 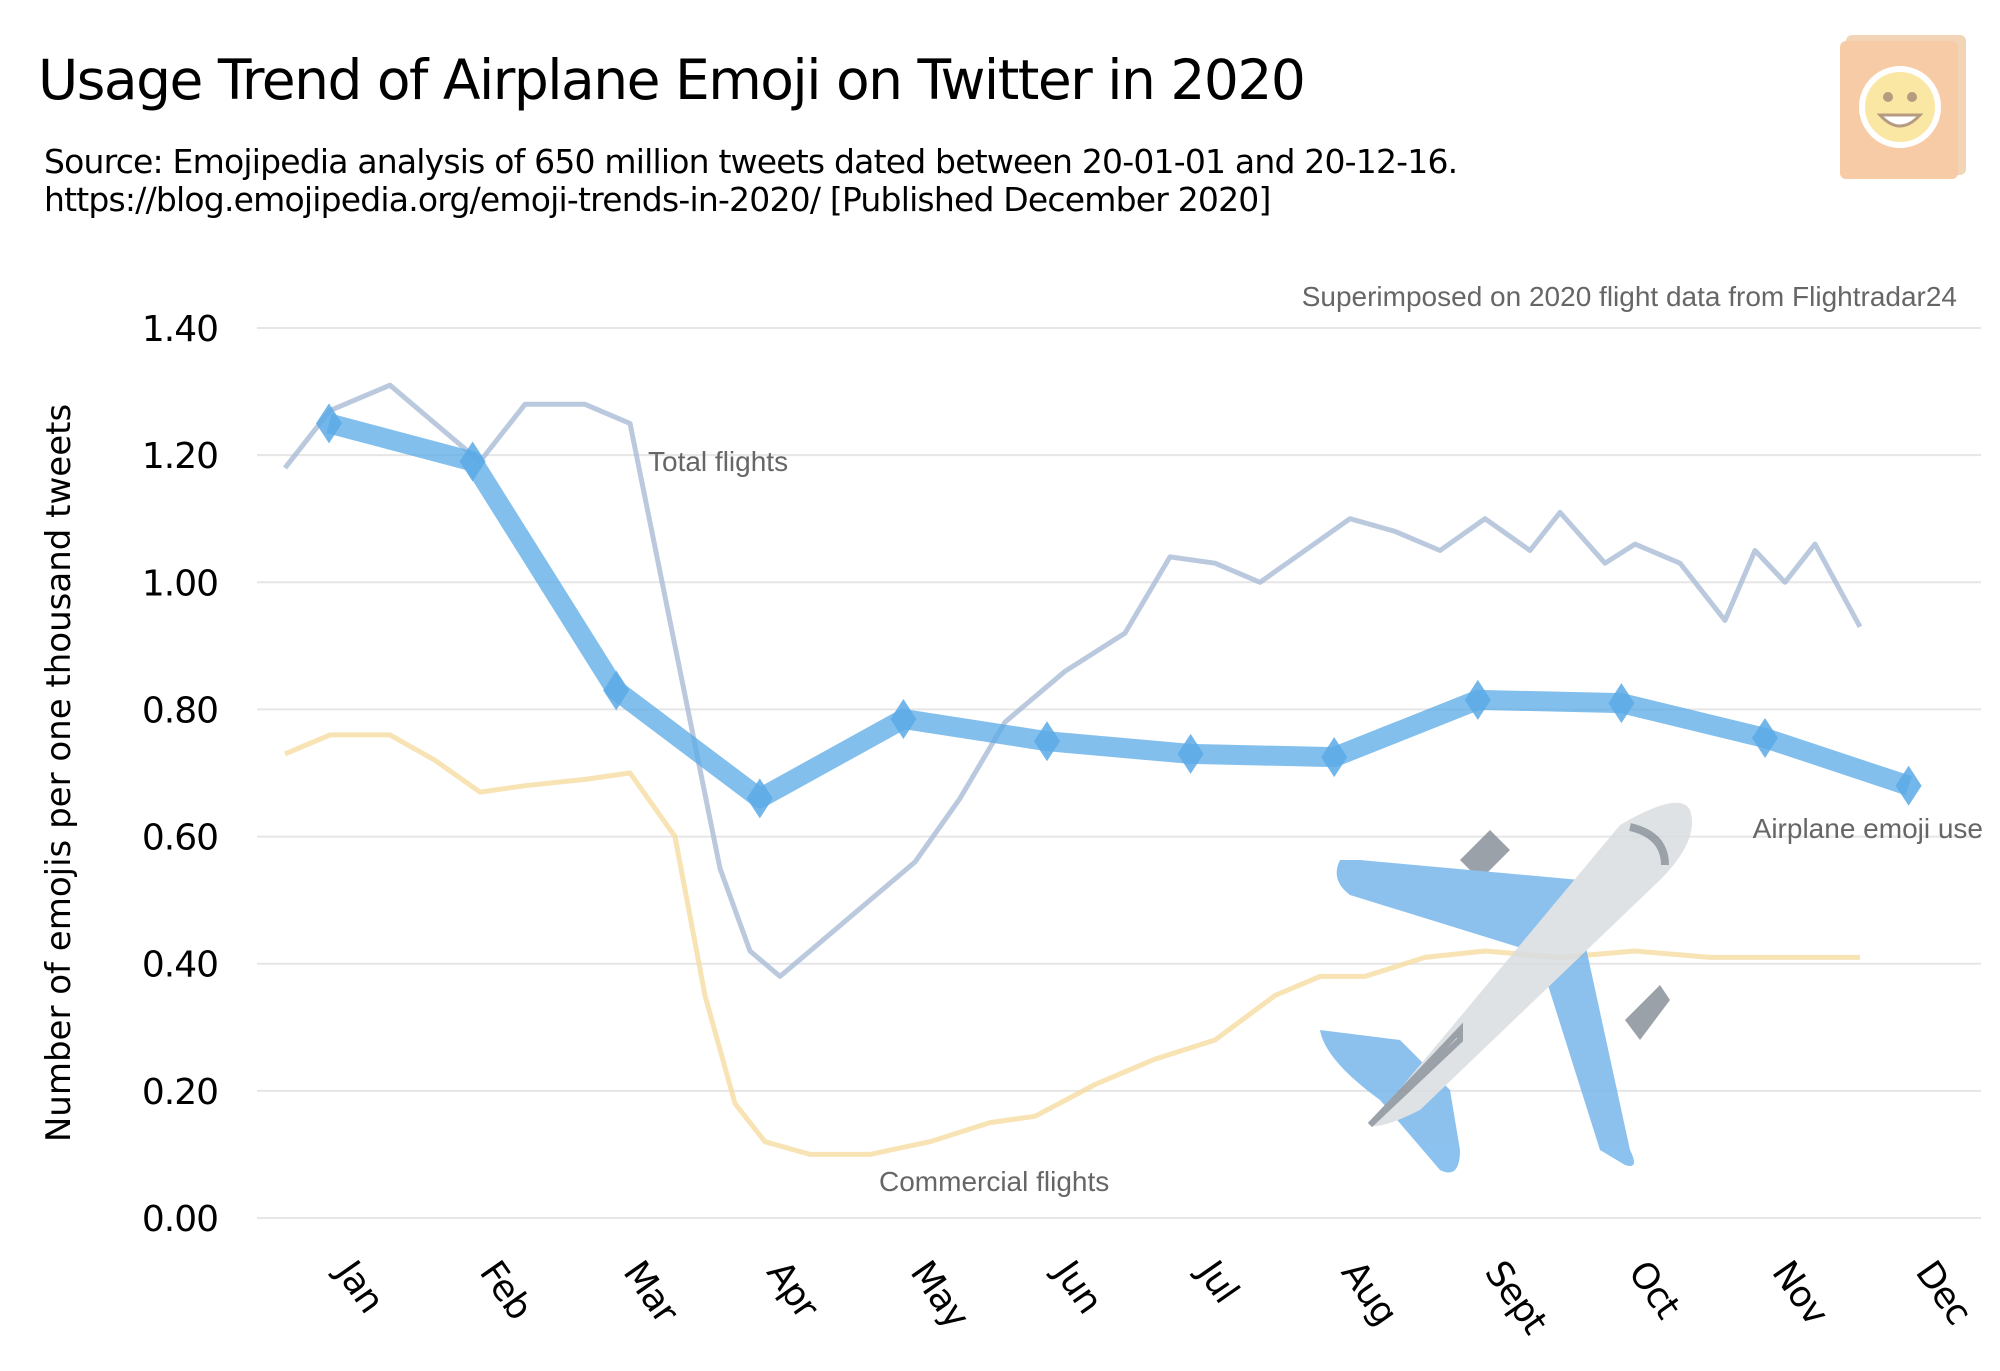 What do you see at coordinates (180, 965) in the screenshot?
I see `y-tick-label: 0.40` at bounding box center [180, 965].